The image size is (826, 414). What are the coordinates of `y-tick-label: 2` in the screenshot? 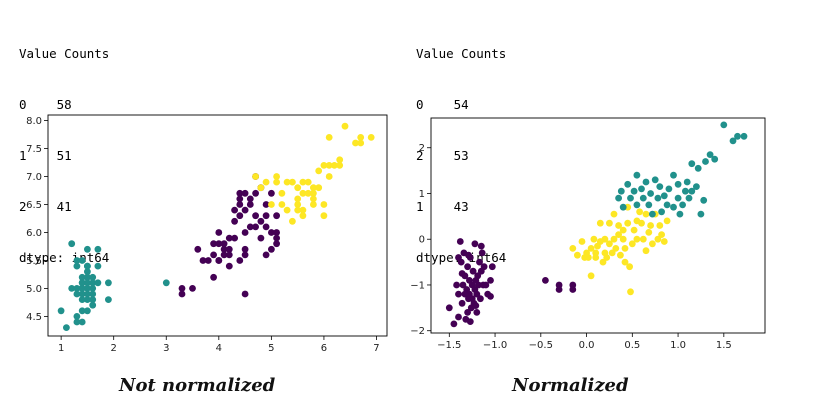 It's located at (422, 148).